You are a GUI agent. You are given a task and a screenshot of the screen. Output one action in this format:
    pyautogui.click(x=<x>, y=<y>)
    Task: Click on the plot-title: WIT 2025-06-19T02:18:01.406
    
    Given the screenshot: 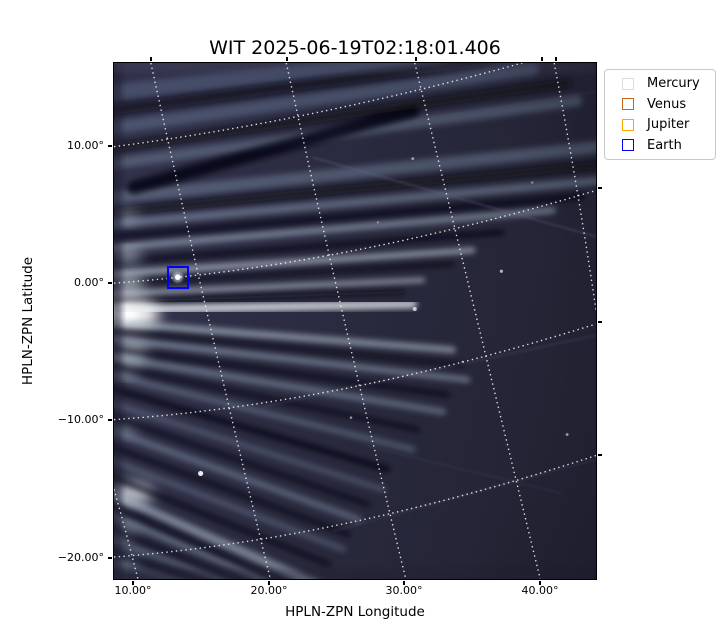 What is the action you would take?
    pyautogui.click(x=355, y=48)
    